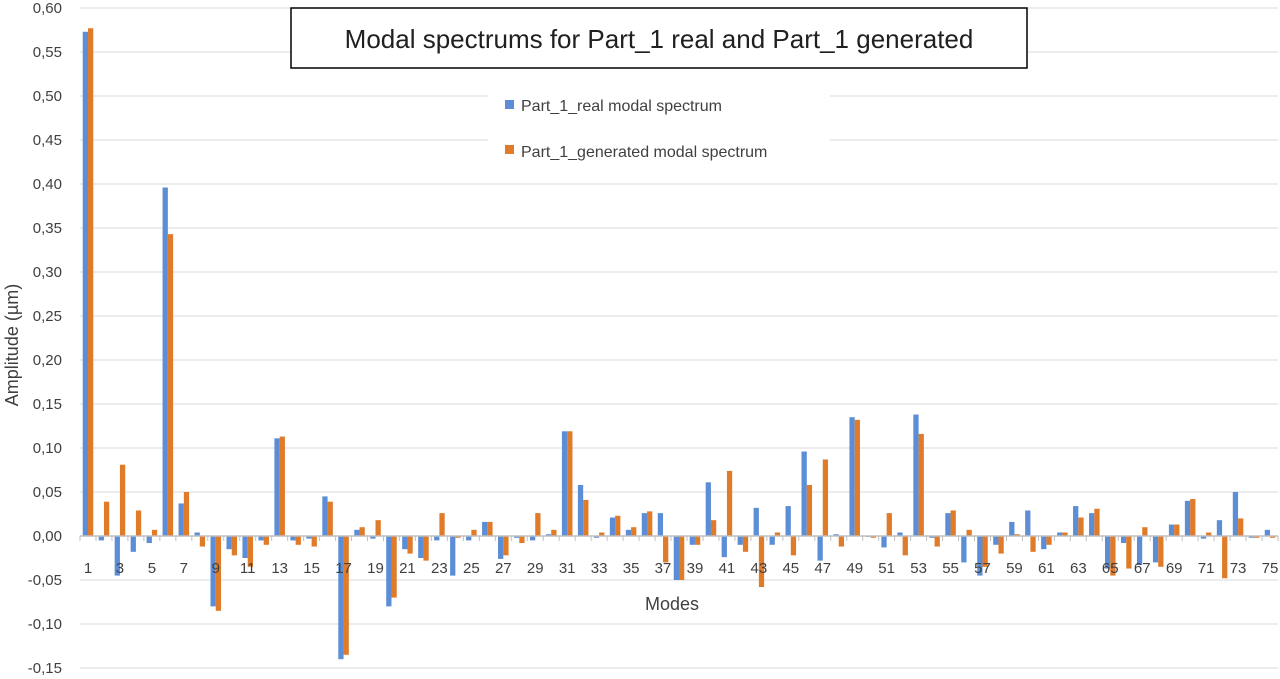  I want to click on x-tick-label: 19, so click(375, 568).